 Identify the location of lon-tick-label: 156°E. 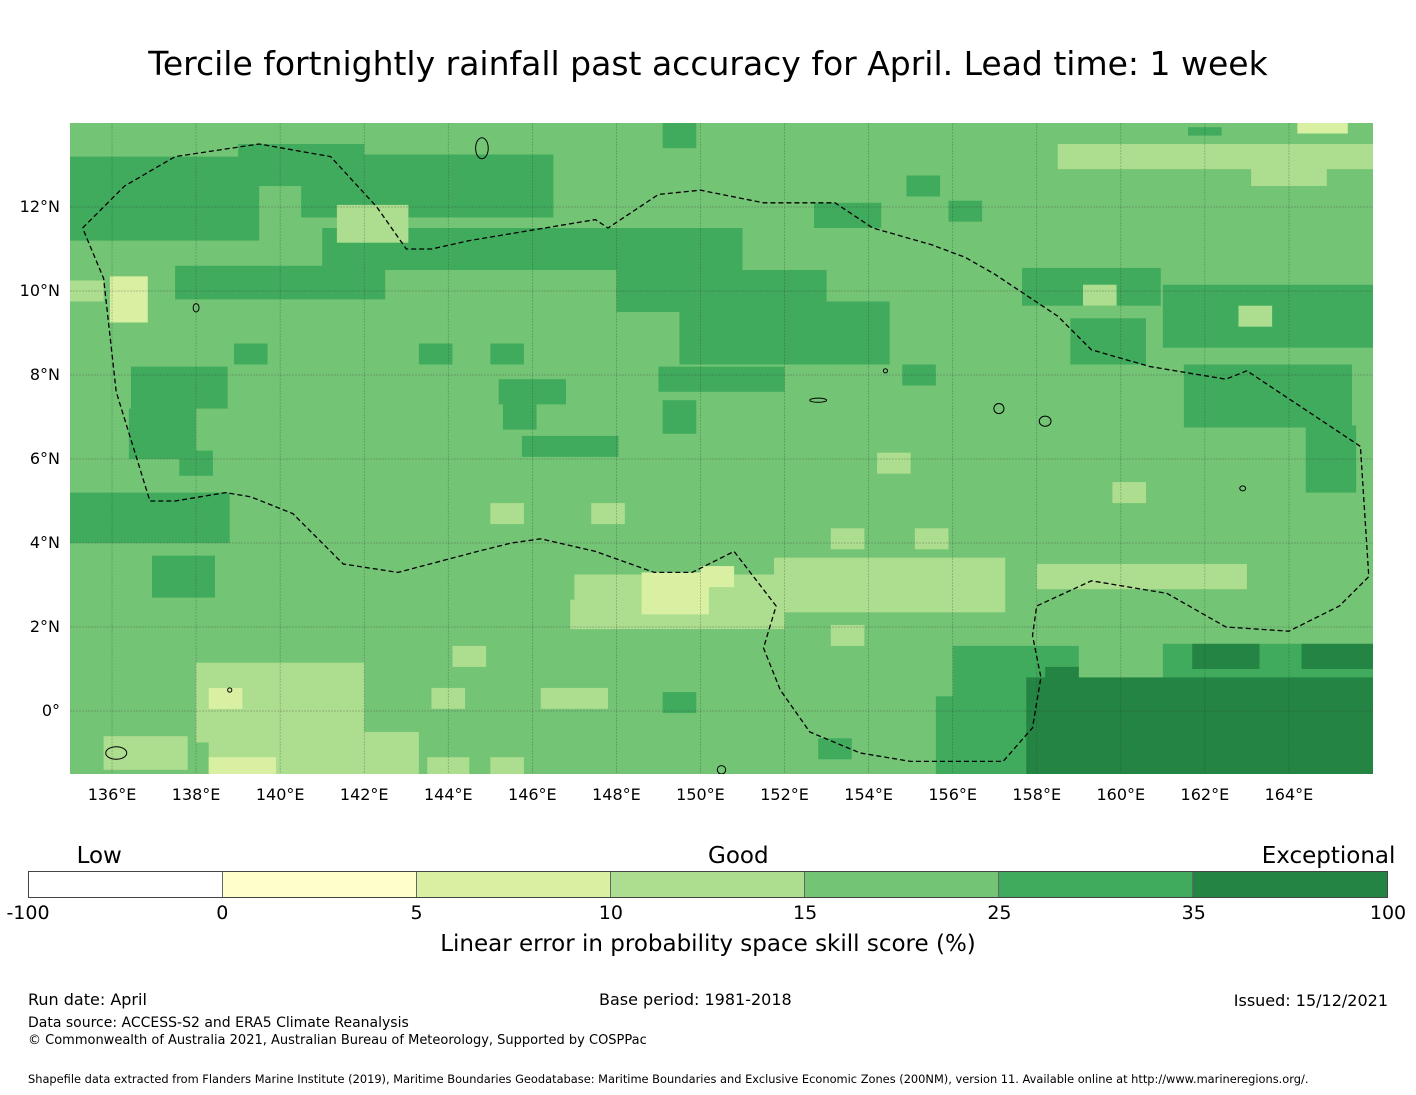
(952, 794).